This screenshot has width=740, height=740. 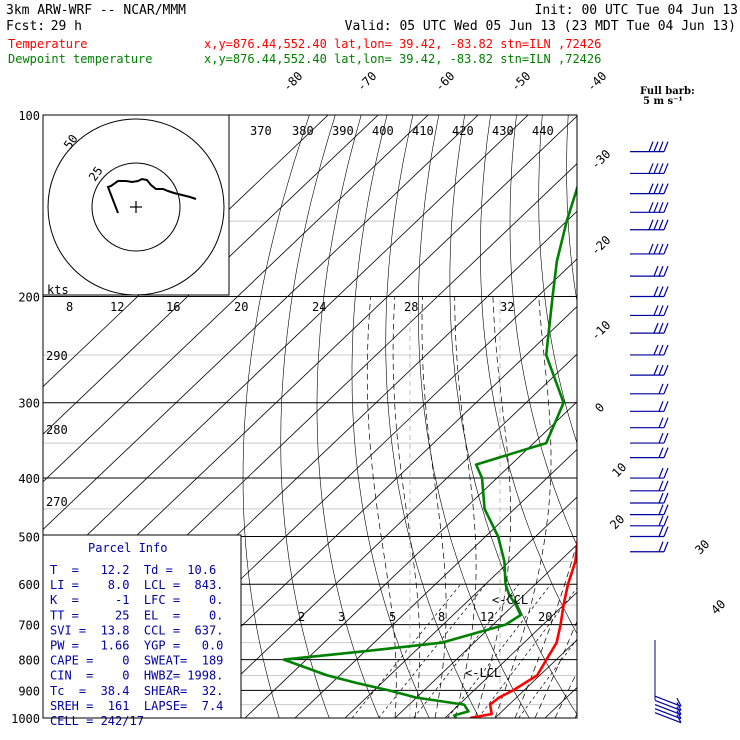 I want to click on temperature-tick-label: 0, so click(x=599, y=407).